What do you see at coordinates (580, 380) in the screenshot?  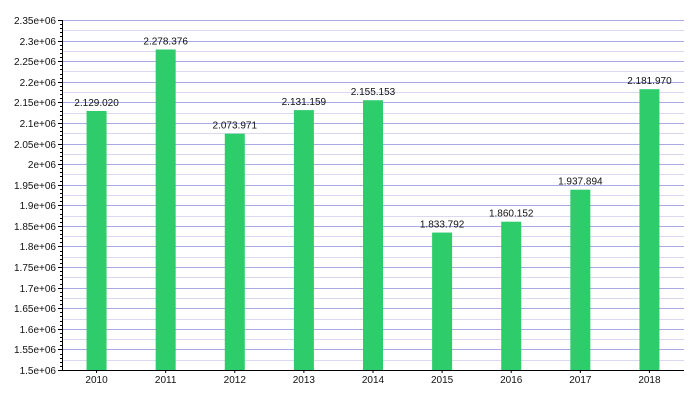 I see `x-tick-label: 2017` at bounding box center [580, 380].